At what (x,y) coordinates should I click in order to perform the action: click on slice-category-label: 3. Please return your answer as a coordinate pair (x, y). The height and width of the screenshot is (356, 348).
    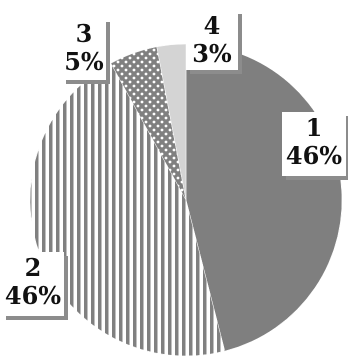
    Looking at the image, I should click on (84, 33).